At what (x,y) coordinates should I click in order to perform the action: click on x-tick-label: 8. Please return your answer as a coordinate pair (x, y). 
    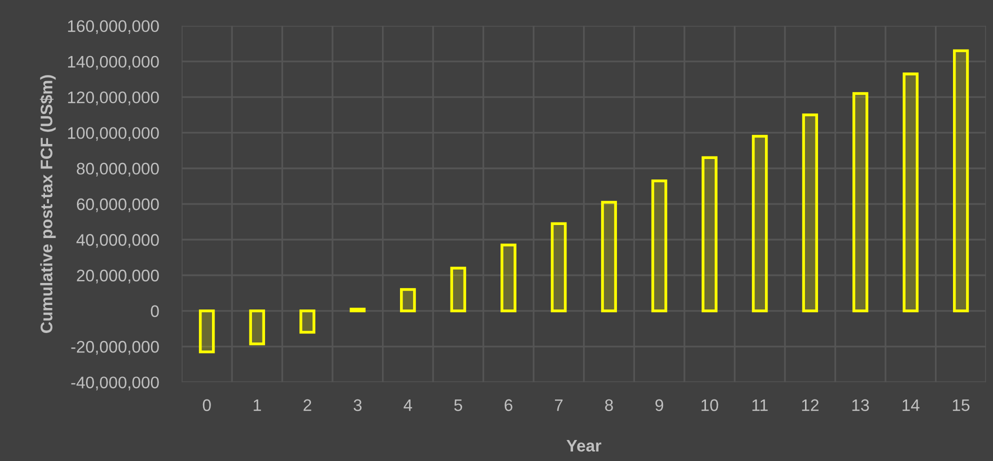
    Looking at the image, I should click on (609, 405).